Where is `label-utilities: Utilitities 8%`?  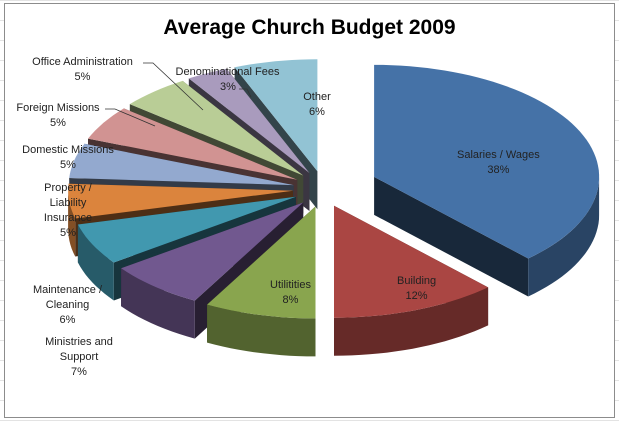
label-utilities: Utilitities 8% is located at coordinates (290, 292).